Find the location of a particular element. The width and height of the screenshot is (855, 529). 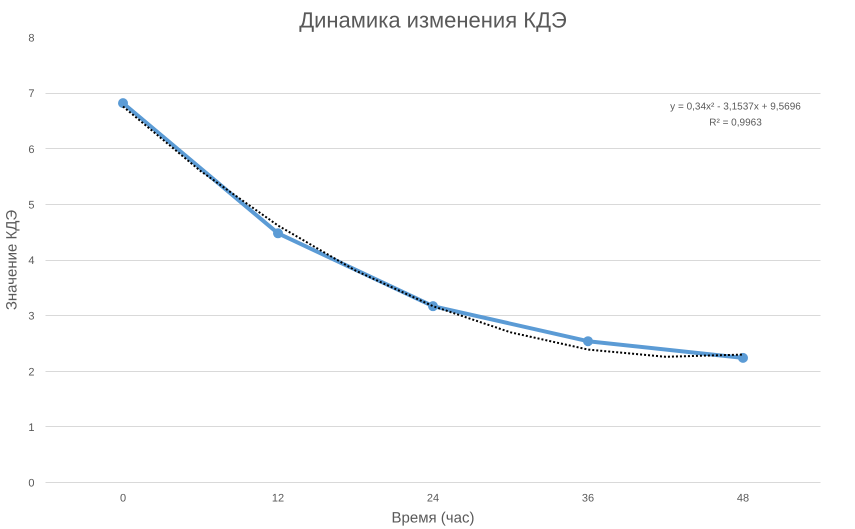

x-tick-label: 24 is located at coordinates (433, 498).